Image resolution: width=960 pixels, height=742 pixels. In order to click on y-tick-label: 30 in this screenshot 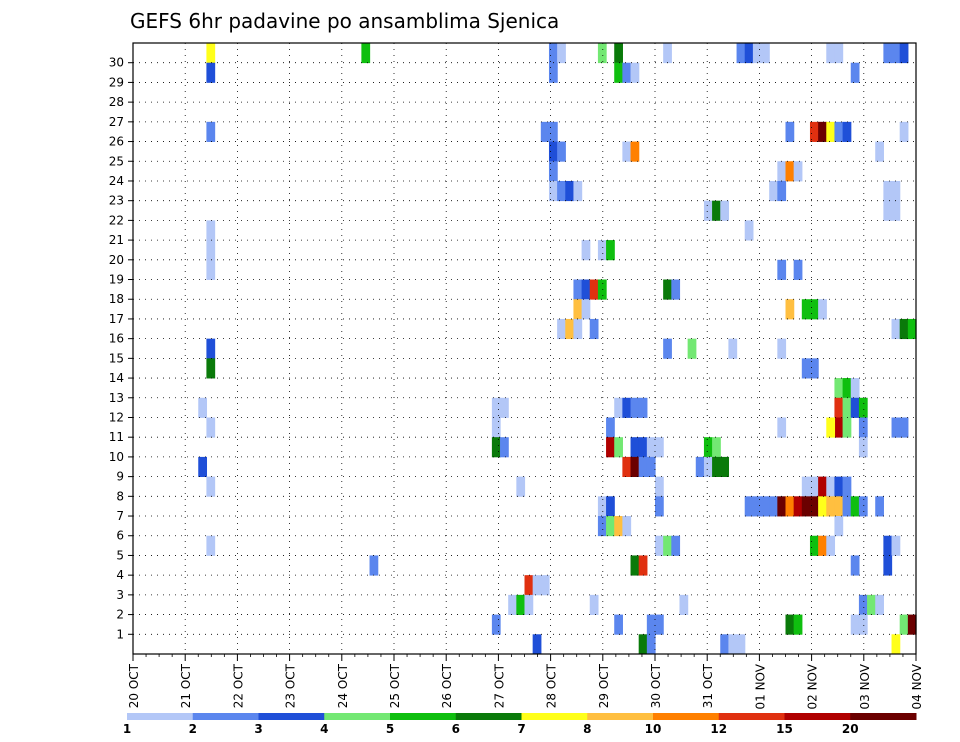, I will do `click(116, 63)`.